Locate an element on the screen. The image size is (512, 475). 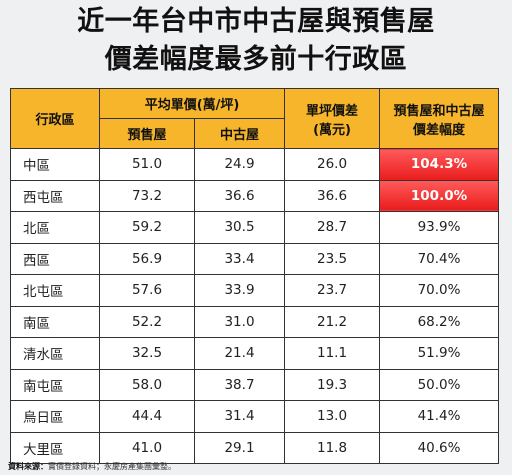
cell-district: 南屯區 is located at coordinates (55, 384).